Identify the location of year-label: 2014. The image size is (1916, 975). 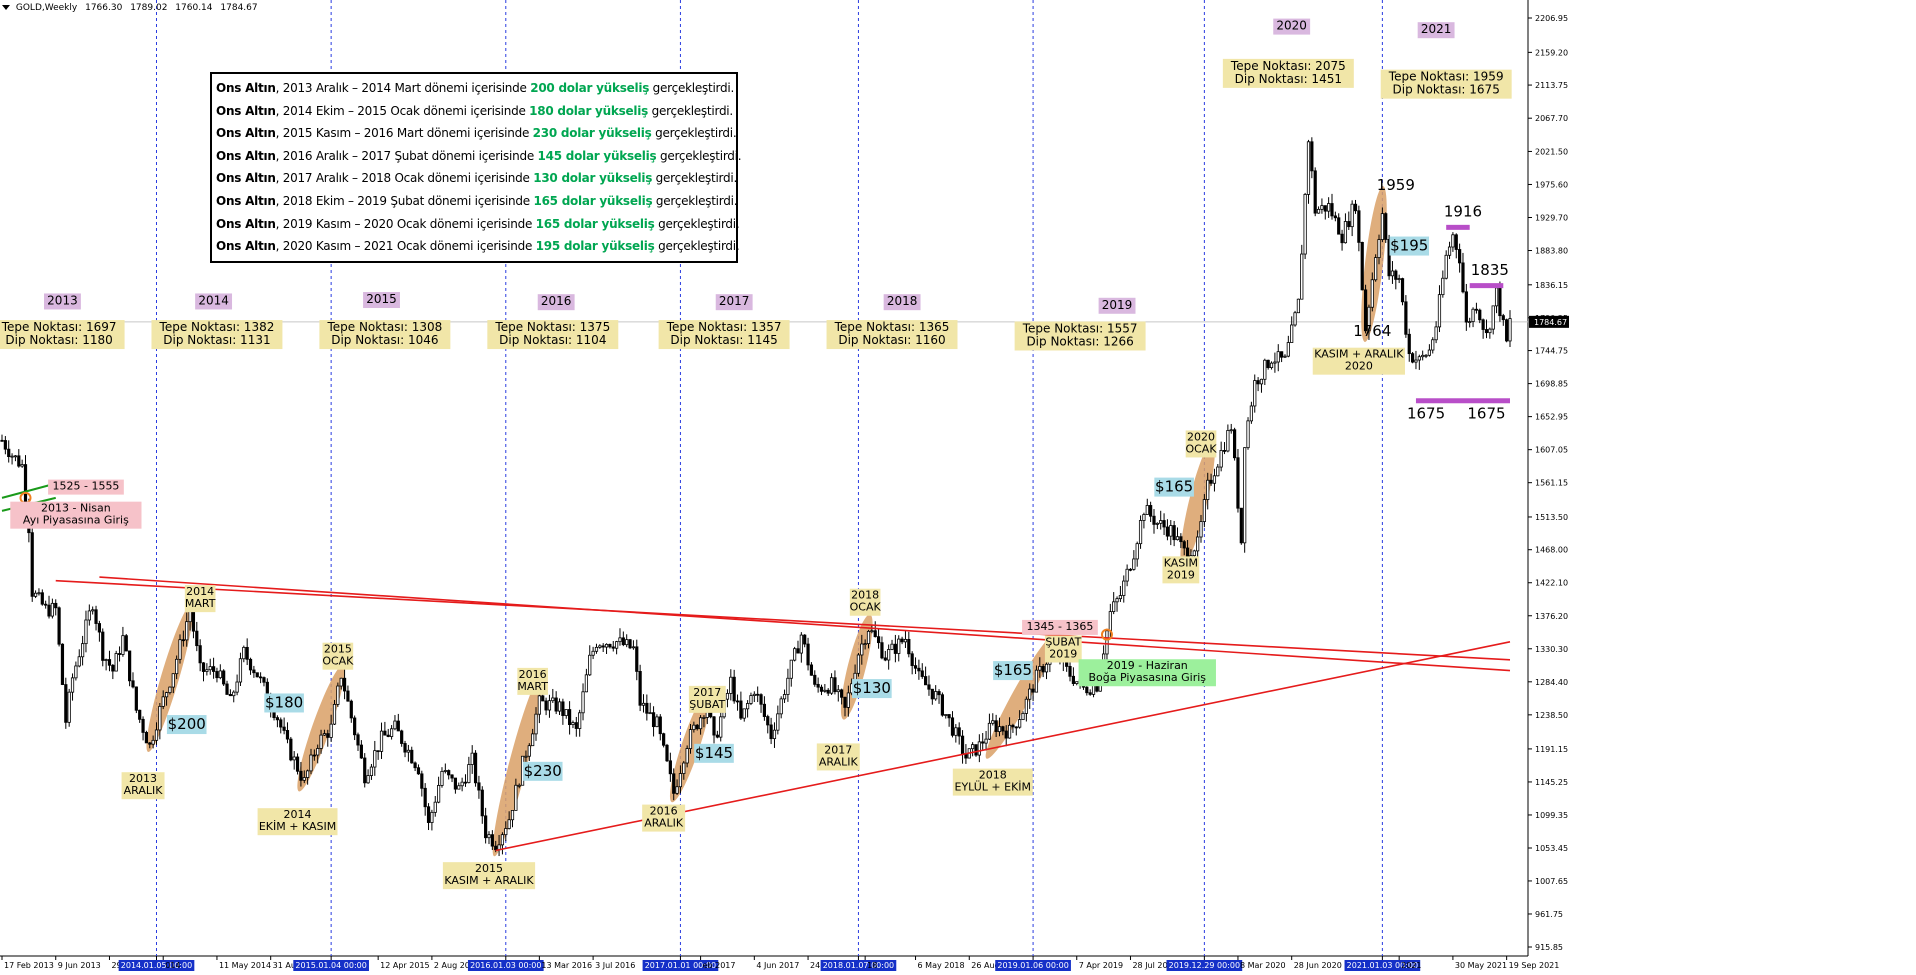
(214, 301).